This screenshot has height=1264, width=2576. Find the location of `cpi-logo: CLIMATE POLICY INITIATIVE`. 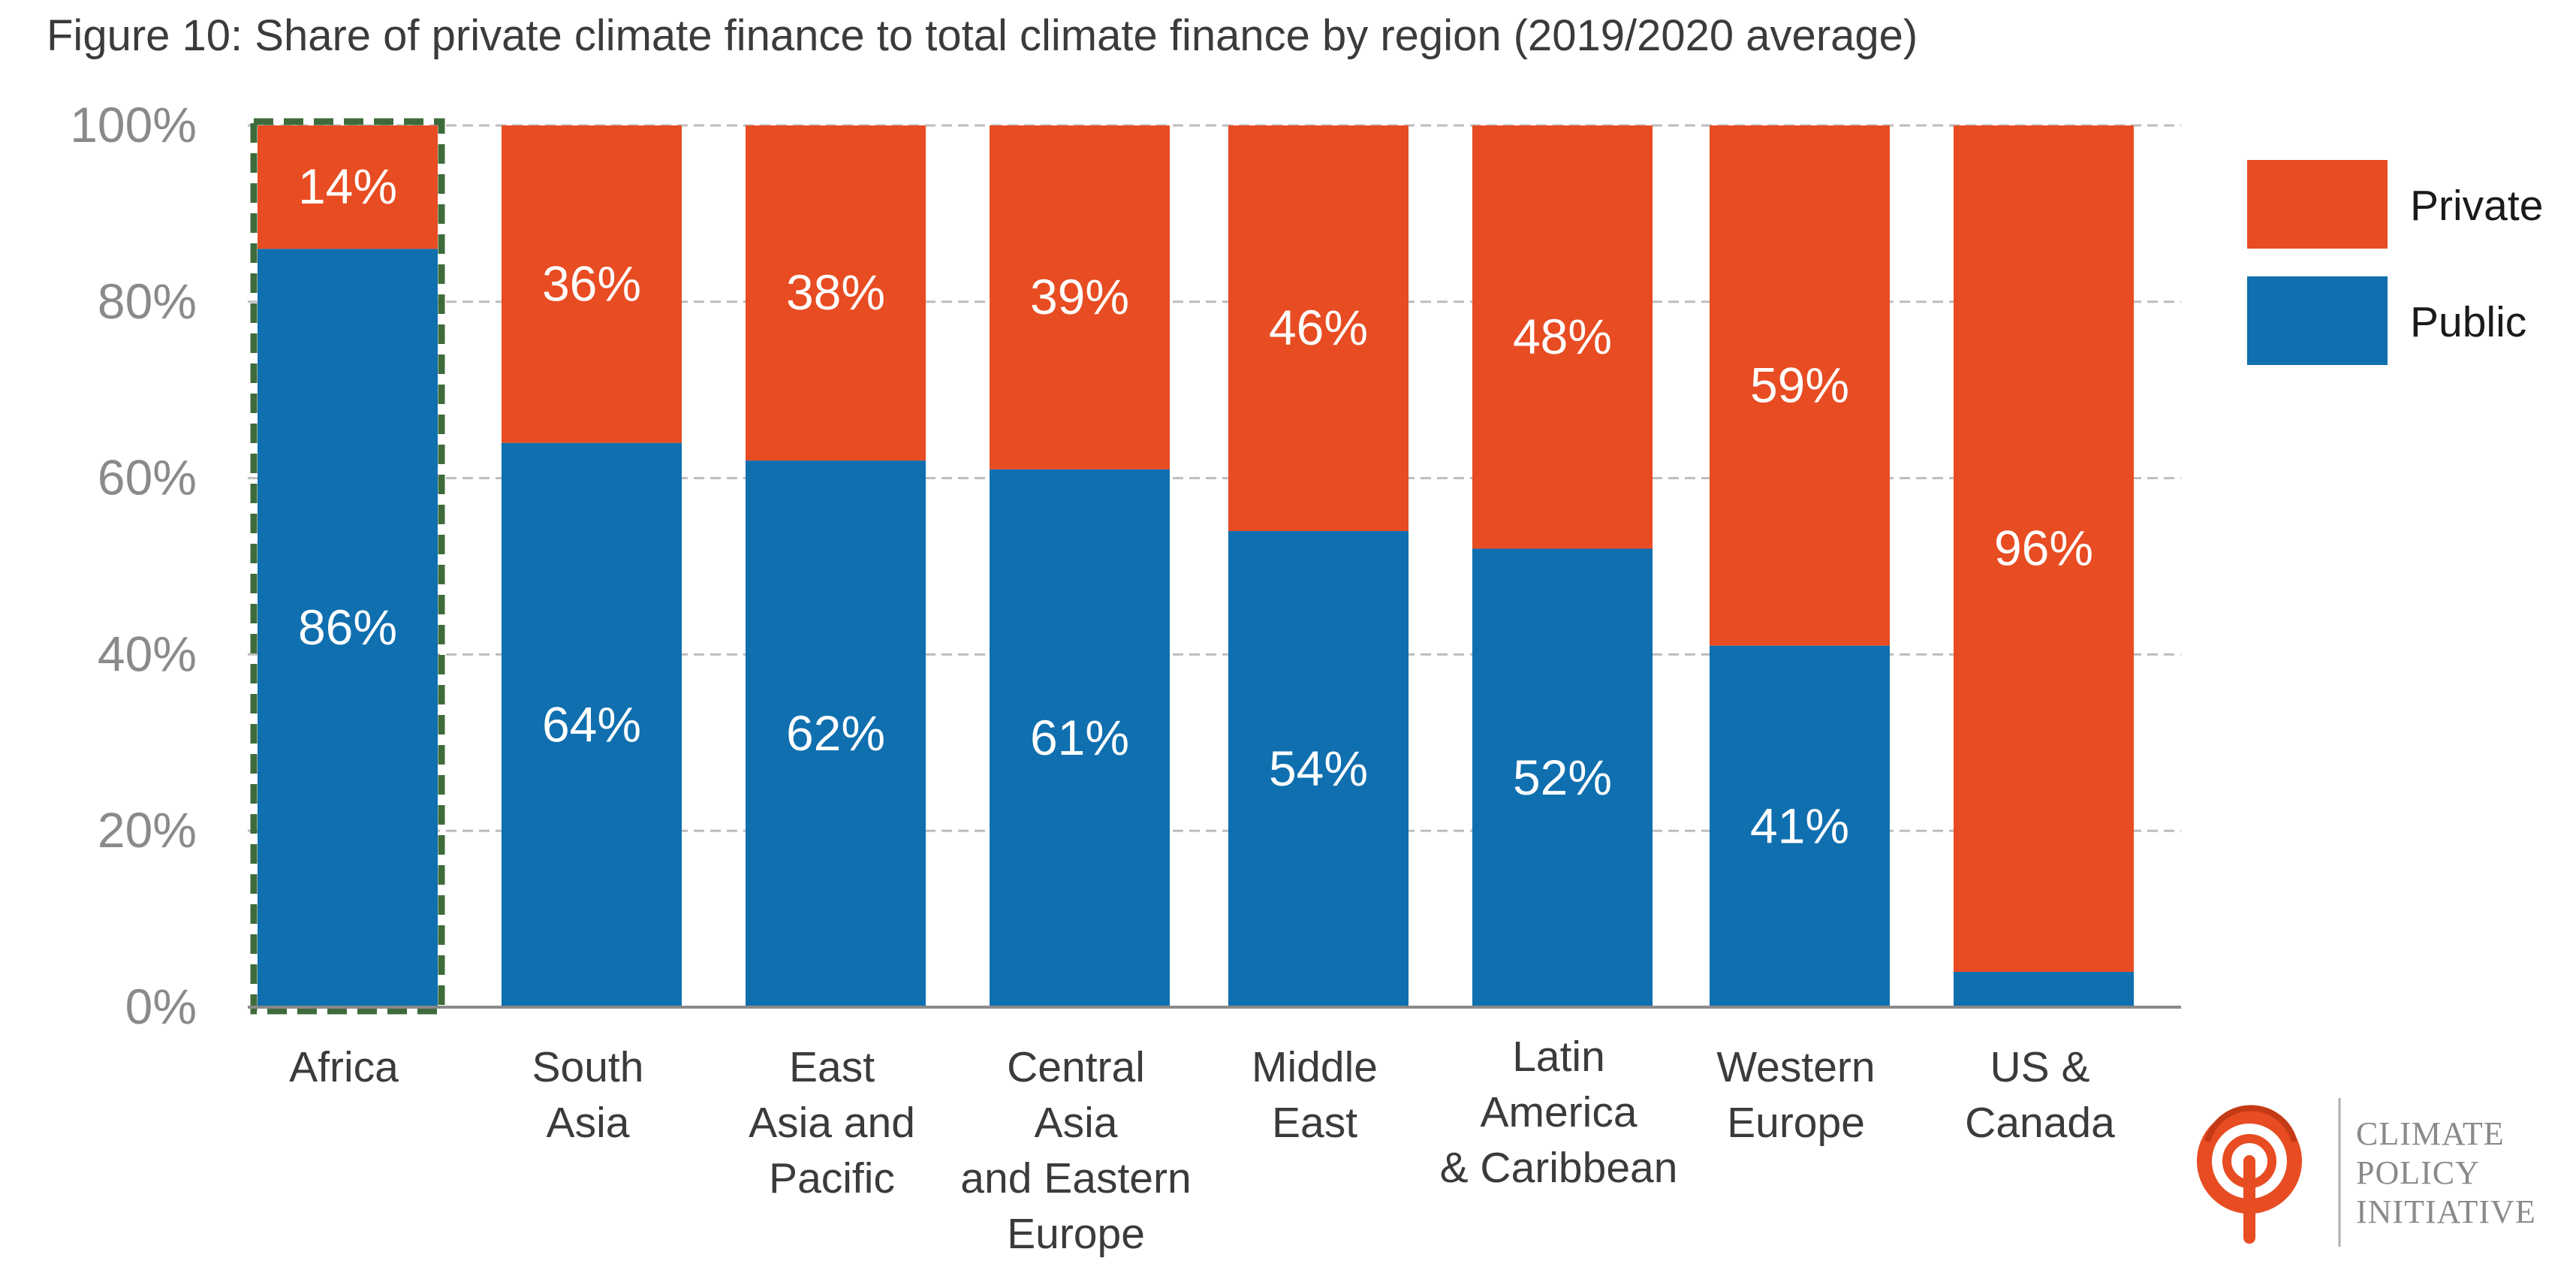

cpi-logo: CLIMATE POLICY INITIATIVE is located at coordinates (2366, 1173).